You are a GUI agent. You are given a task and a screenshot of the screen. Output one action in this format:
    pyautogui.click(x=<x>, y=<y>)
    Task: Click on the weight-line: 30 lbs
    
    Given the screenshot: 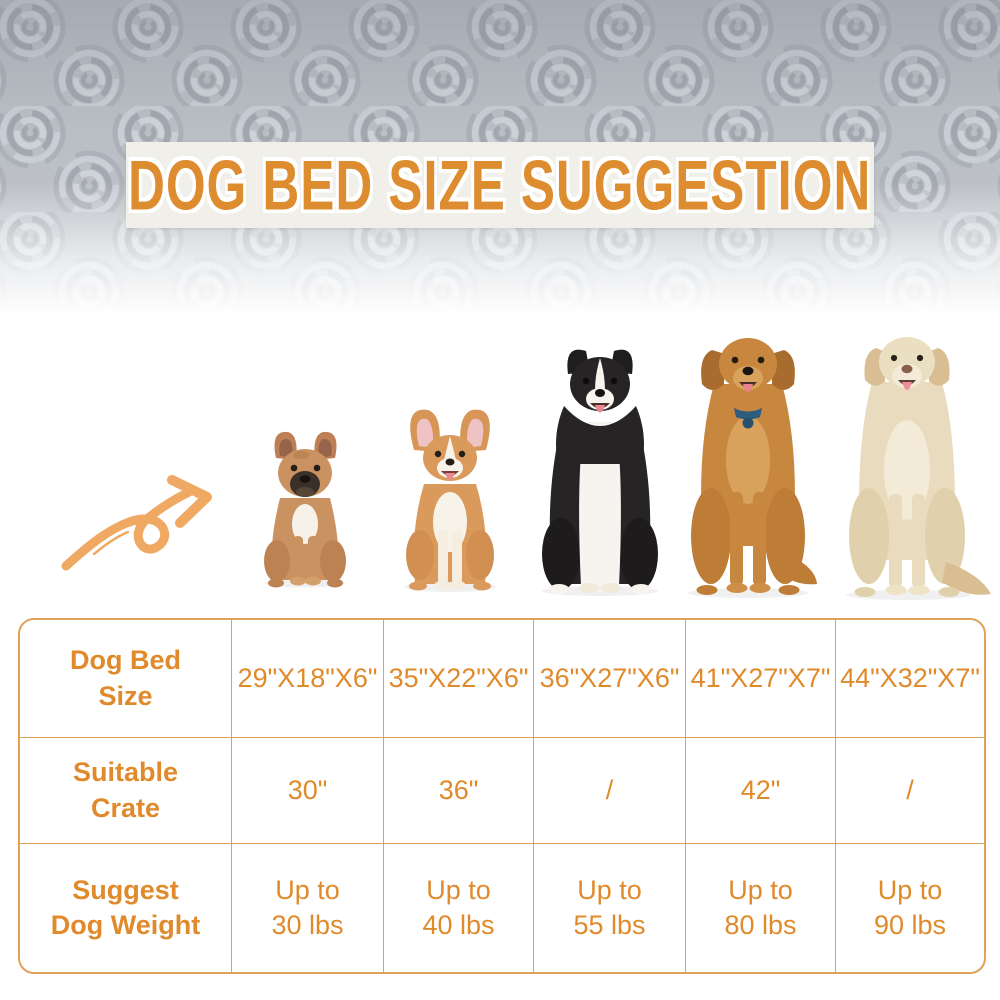 What is the action you would take?
    pyautogui.click(x=307, y=925)
    